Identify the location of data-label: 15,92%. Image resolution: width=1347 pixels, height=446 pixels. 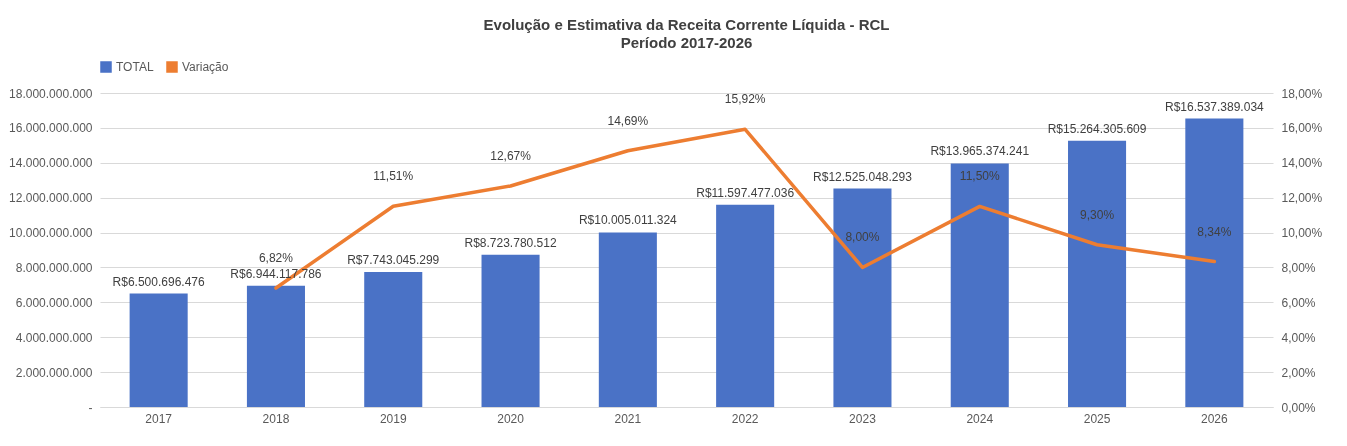
(745, 99).